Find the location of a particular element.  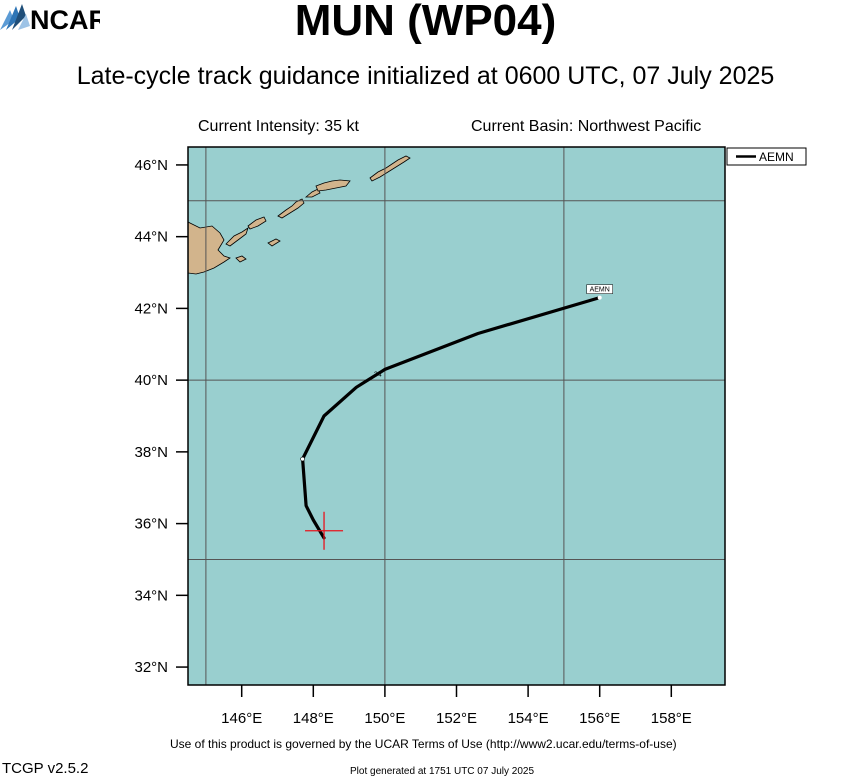

land-kuril-islands is located at coordinates (318, 209).